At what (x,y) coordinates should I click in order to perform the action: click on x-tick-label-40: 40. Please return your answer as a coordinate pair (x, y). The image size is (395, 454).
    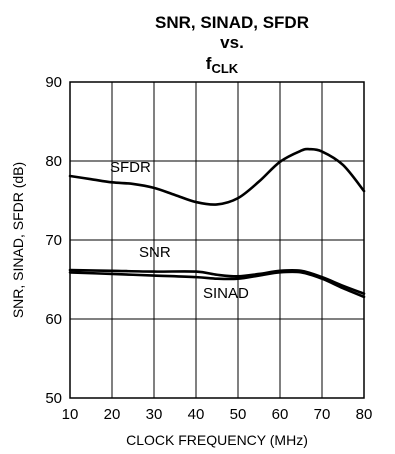
    Looking at the image, I should click on (196, 414).